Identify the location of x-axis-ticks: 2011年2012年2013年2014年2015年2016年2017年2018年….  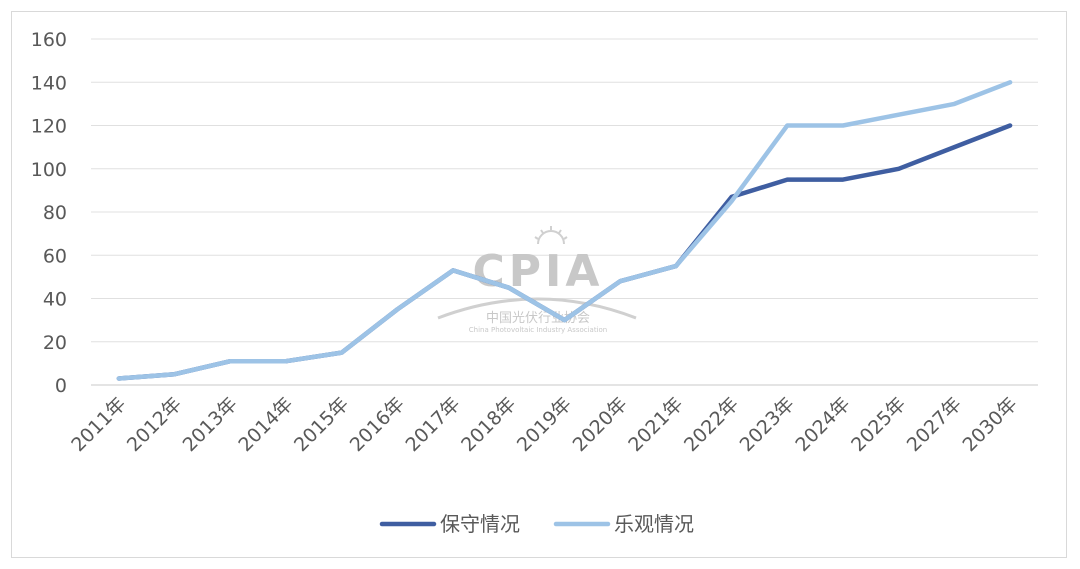
(544, 424).